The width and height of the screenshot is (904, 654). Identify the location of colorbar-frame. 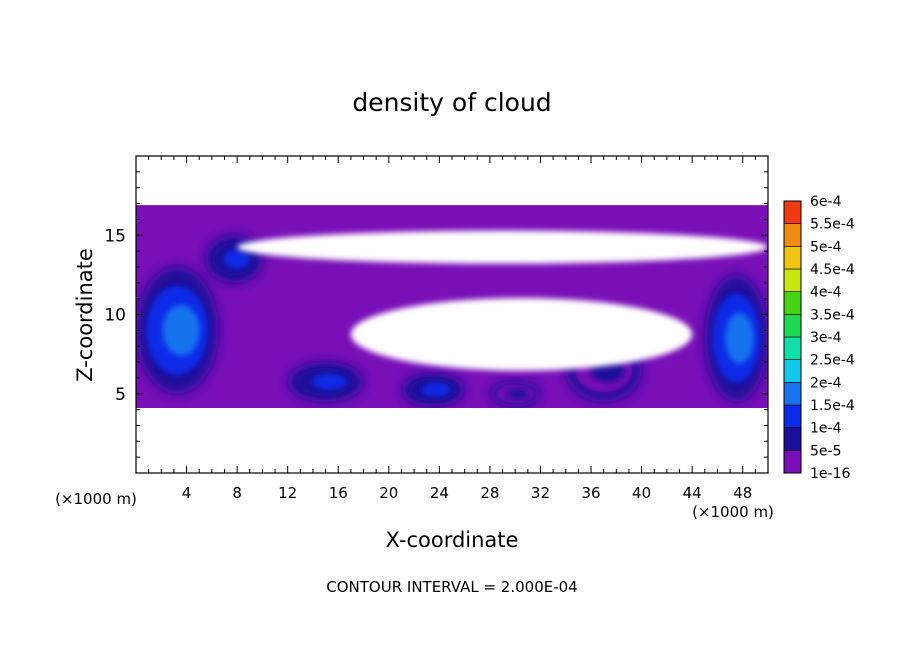
(792, 337).